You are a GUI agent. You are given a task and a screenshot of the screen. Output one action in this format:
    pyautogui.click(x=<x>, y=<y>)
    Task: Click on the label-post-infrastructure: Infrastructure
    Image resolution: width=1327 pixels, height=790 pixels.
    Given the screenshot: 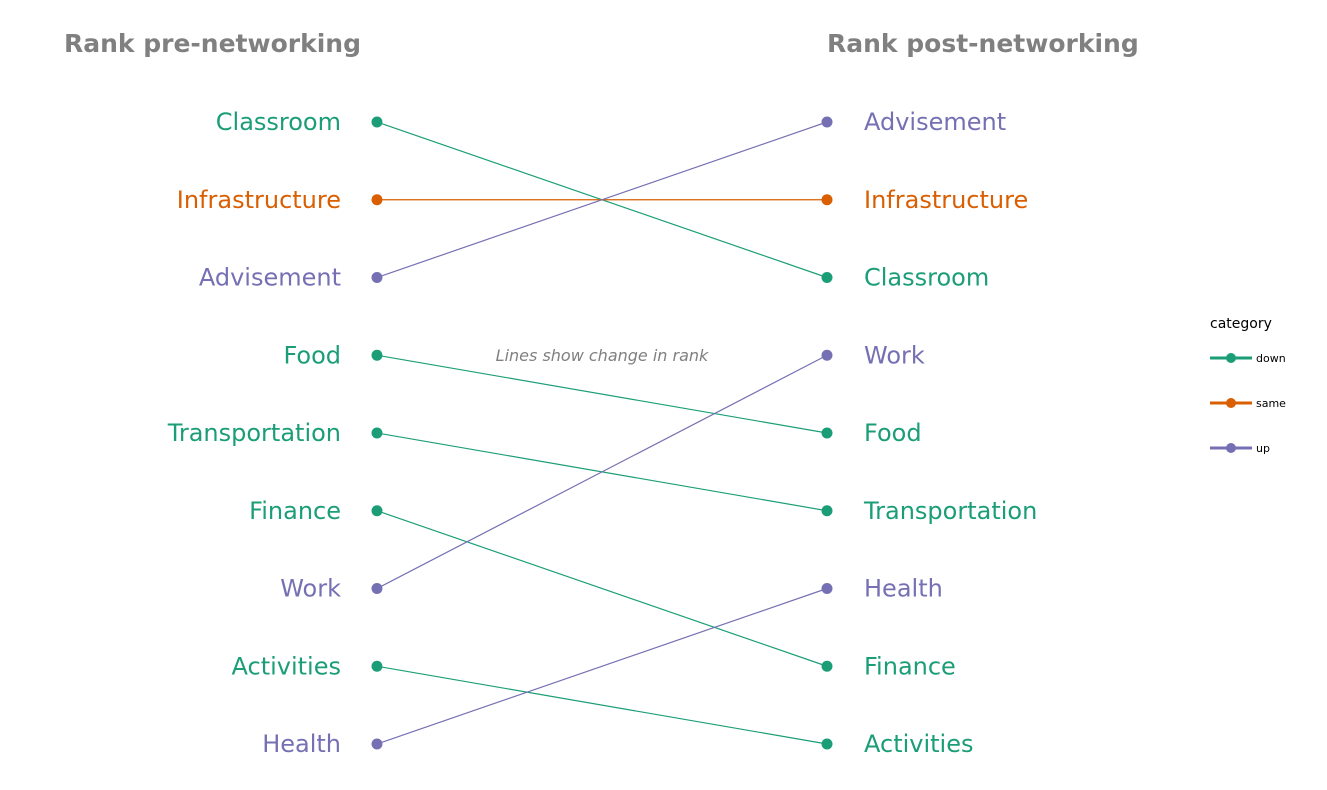 What is the action you would take?
    pyautogui.click(x=946, y=200)
    